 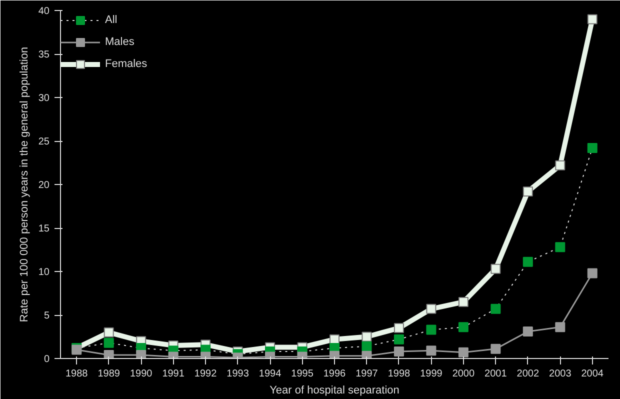 What do you see at coordinates (44, 229) in the screenshot?
I see `y-tick-label: 15` at bounding box center [44, 229].